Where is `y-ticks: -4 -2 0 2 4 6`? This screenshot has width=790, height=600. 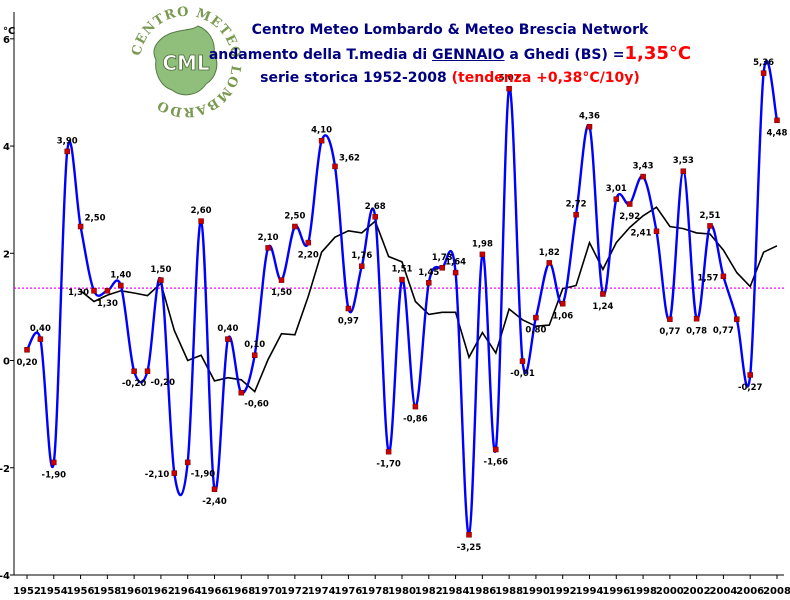
y-ticks: -4 -2 0 2 4 6 is located at coordinates (7, 308).